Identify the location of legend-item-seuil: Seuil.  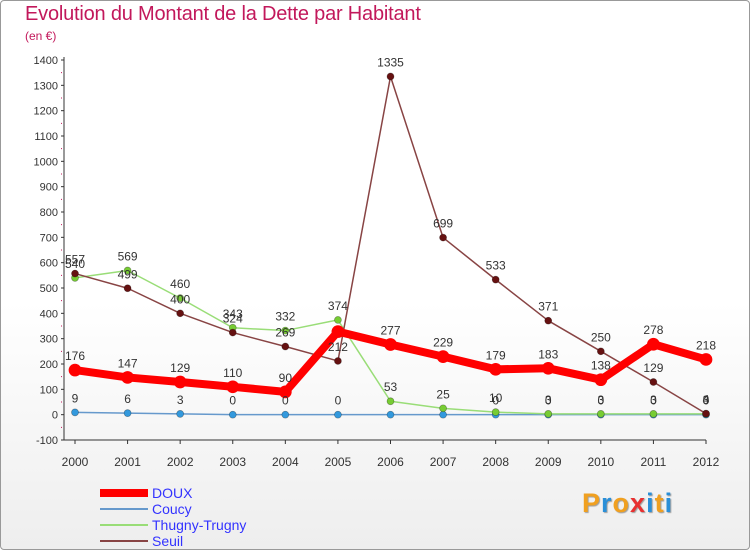
(173, 541).